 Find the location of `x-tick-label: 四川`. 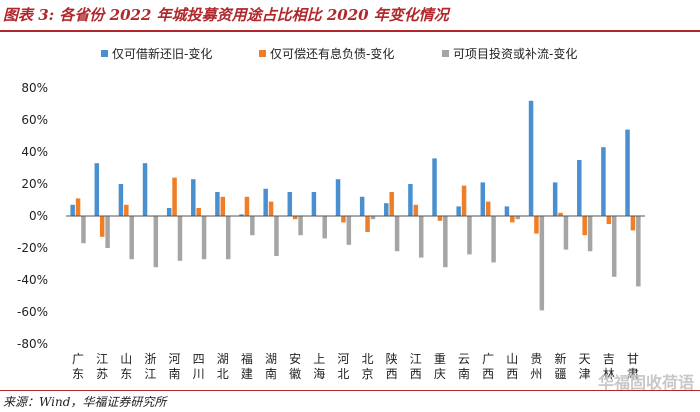

x-tick-label: 四川 is located at coordinates (199, 366).